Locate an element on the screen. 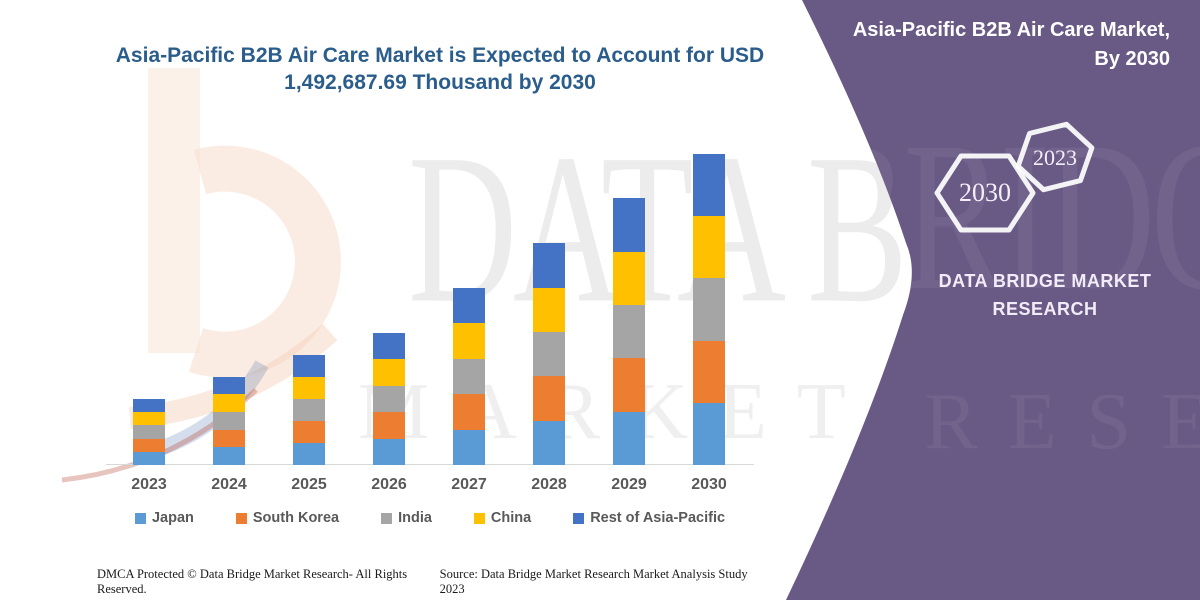 The image size is (1200, 600). bar-2030 is located at coordinates (709, 309).